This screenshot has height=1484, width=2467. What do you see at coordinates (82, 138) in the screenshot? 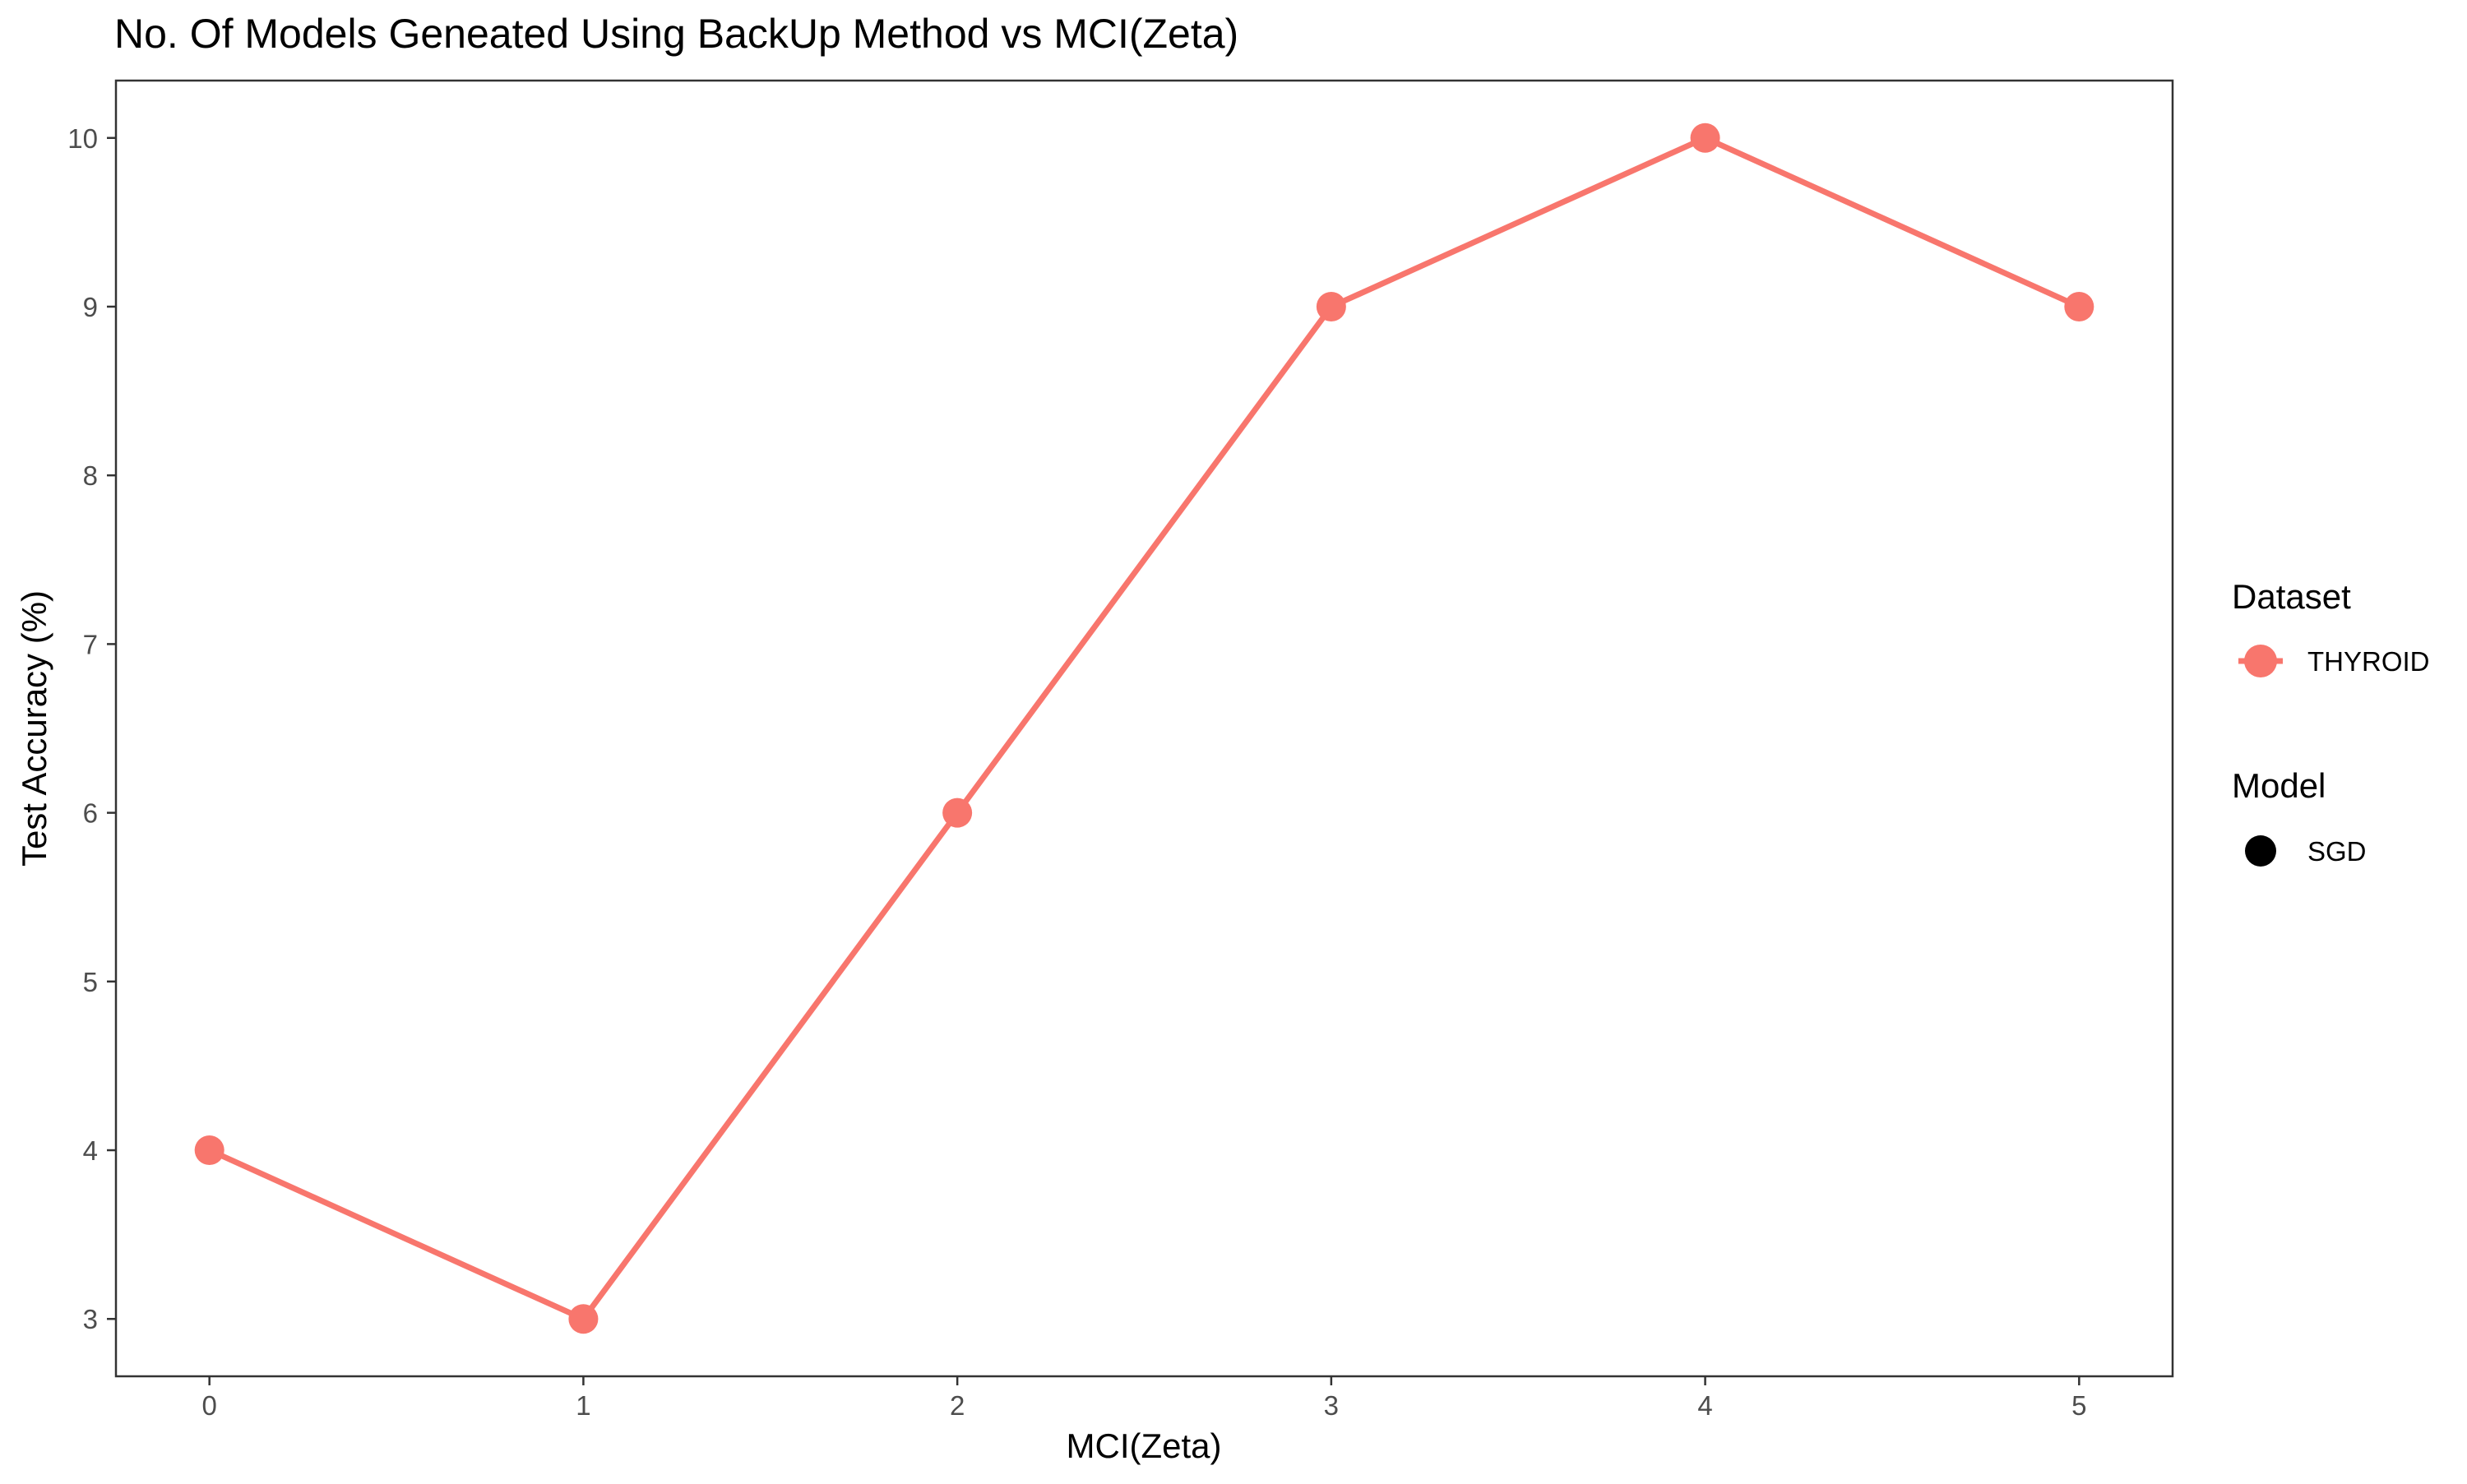
I see `y-tick-label: 10` at bounding box center [82, 138].